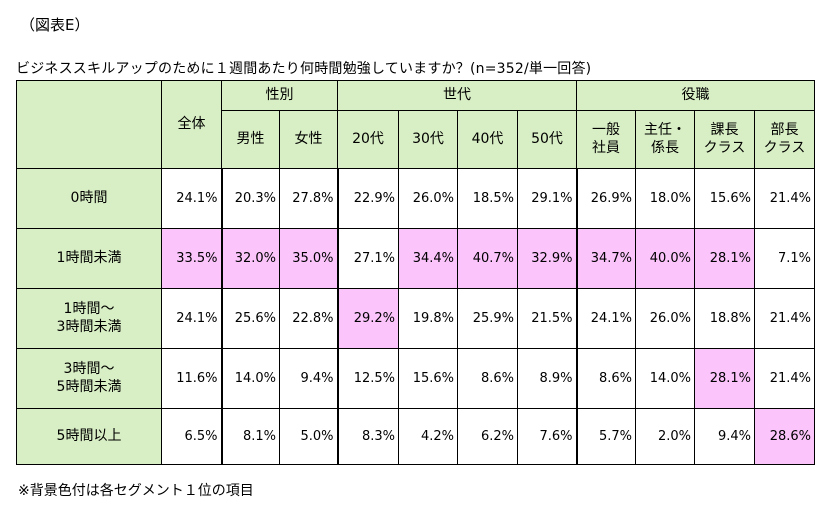  What do you see at coordinates (724, 139) in the screenshot?
I see `header-section-manager: 課長 クラス` at bounding box center [724, 139].